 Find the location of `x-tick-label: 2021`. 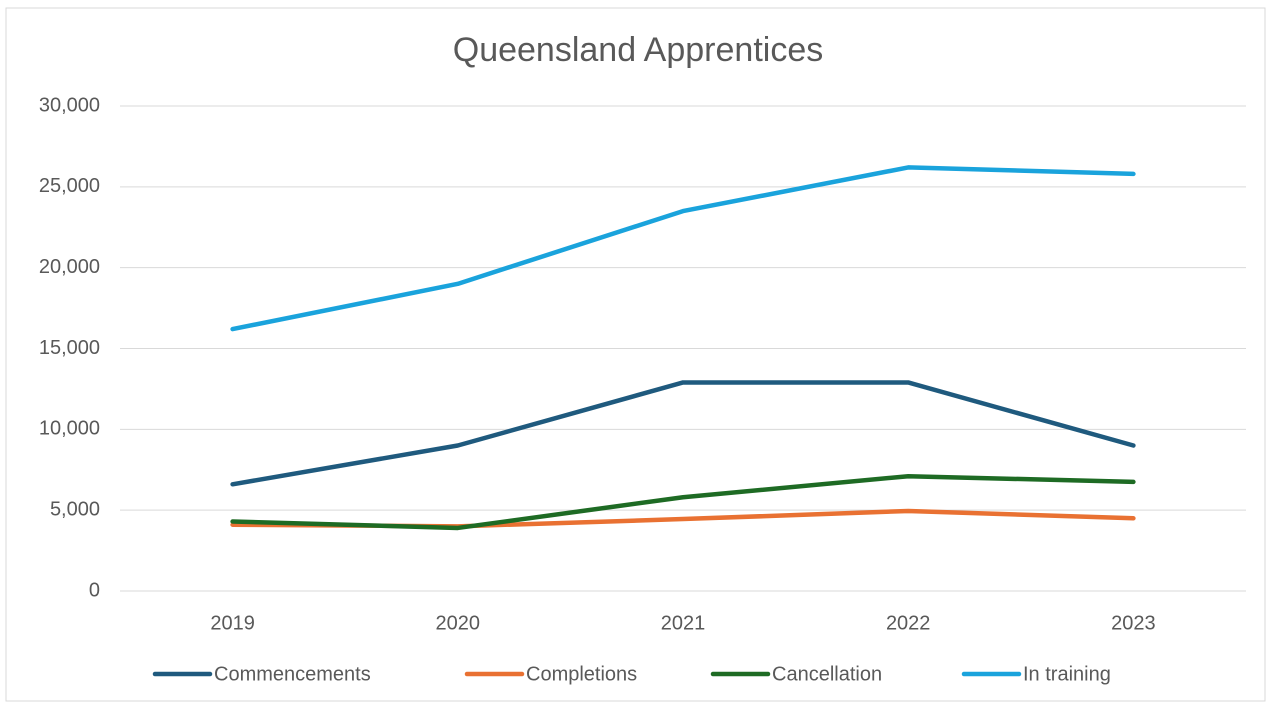

x-tick-label: 2021 is located at coordinates (683, 623).